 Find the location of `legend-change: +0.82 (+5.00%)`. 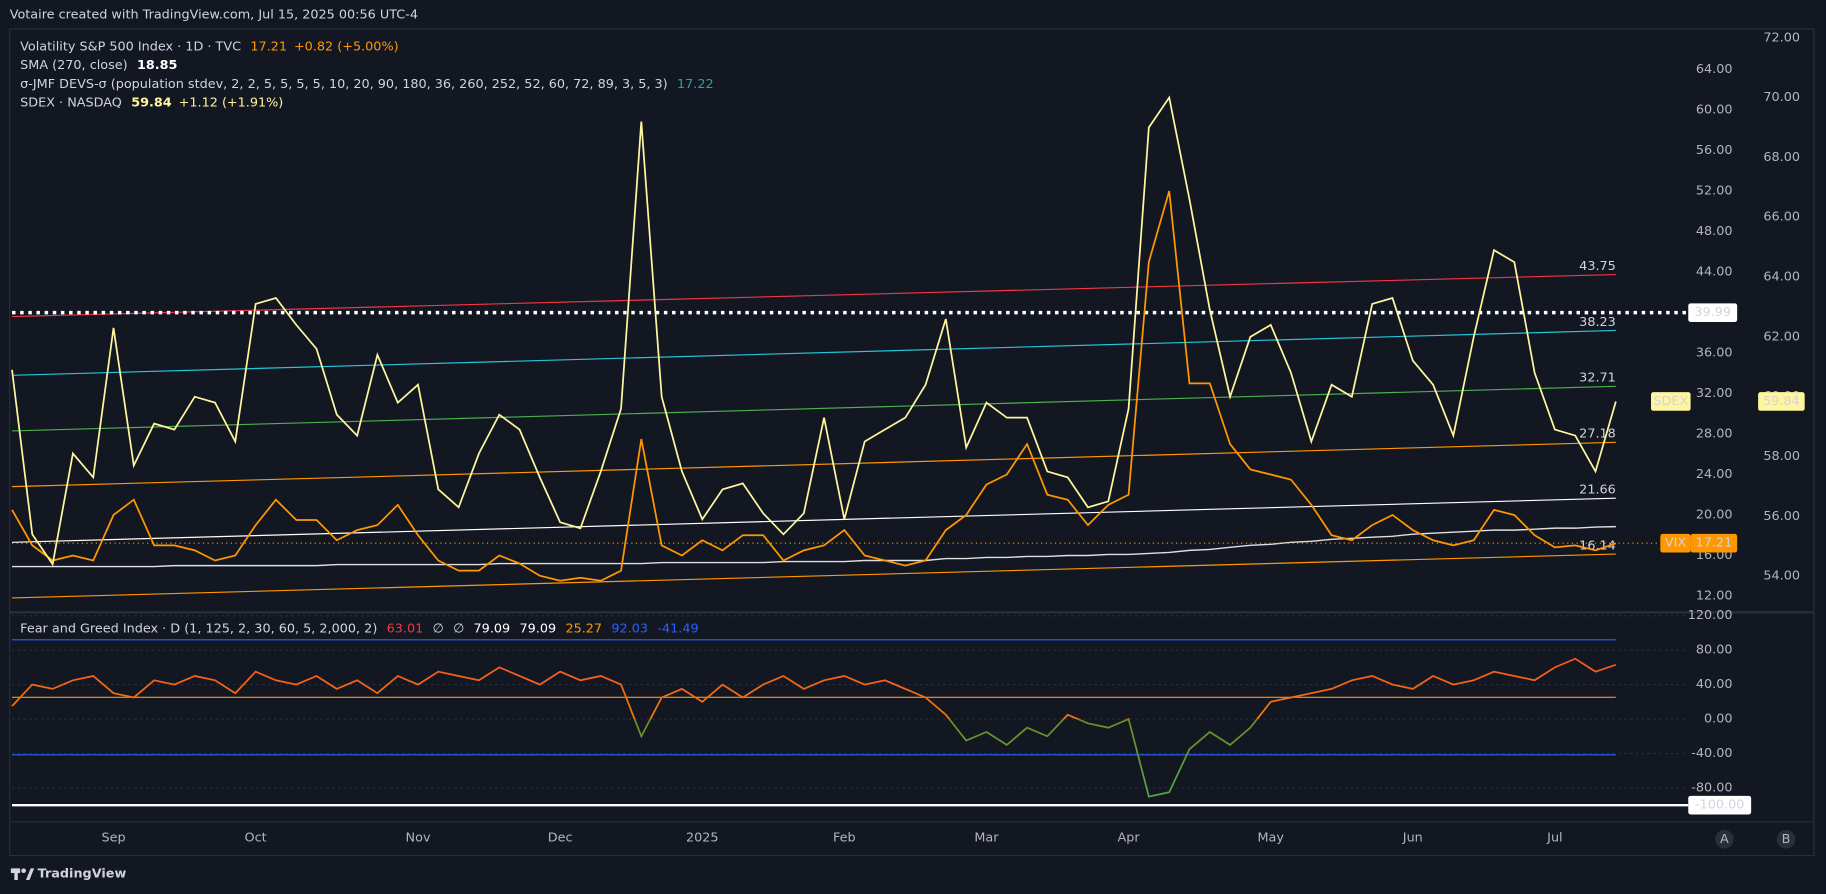

legend-change: +0.82 (+5.00%) is located at coordinates (346, 46).